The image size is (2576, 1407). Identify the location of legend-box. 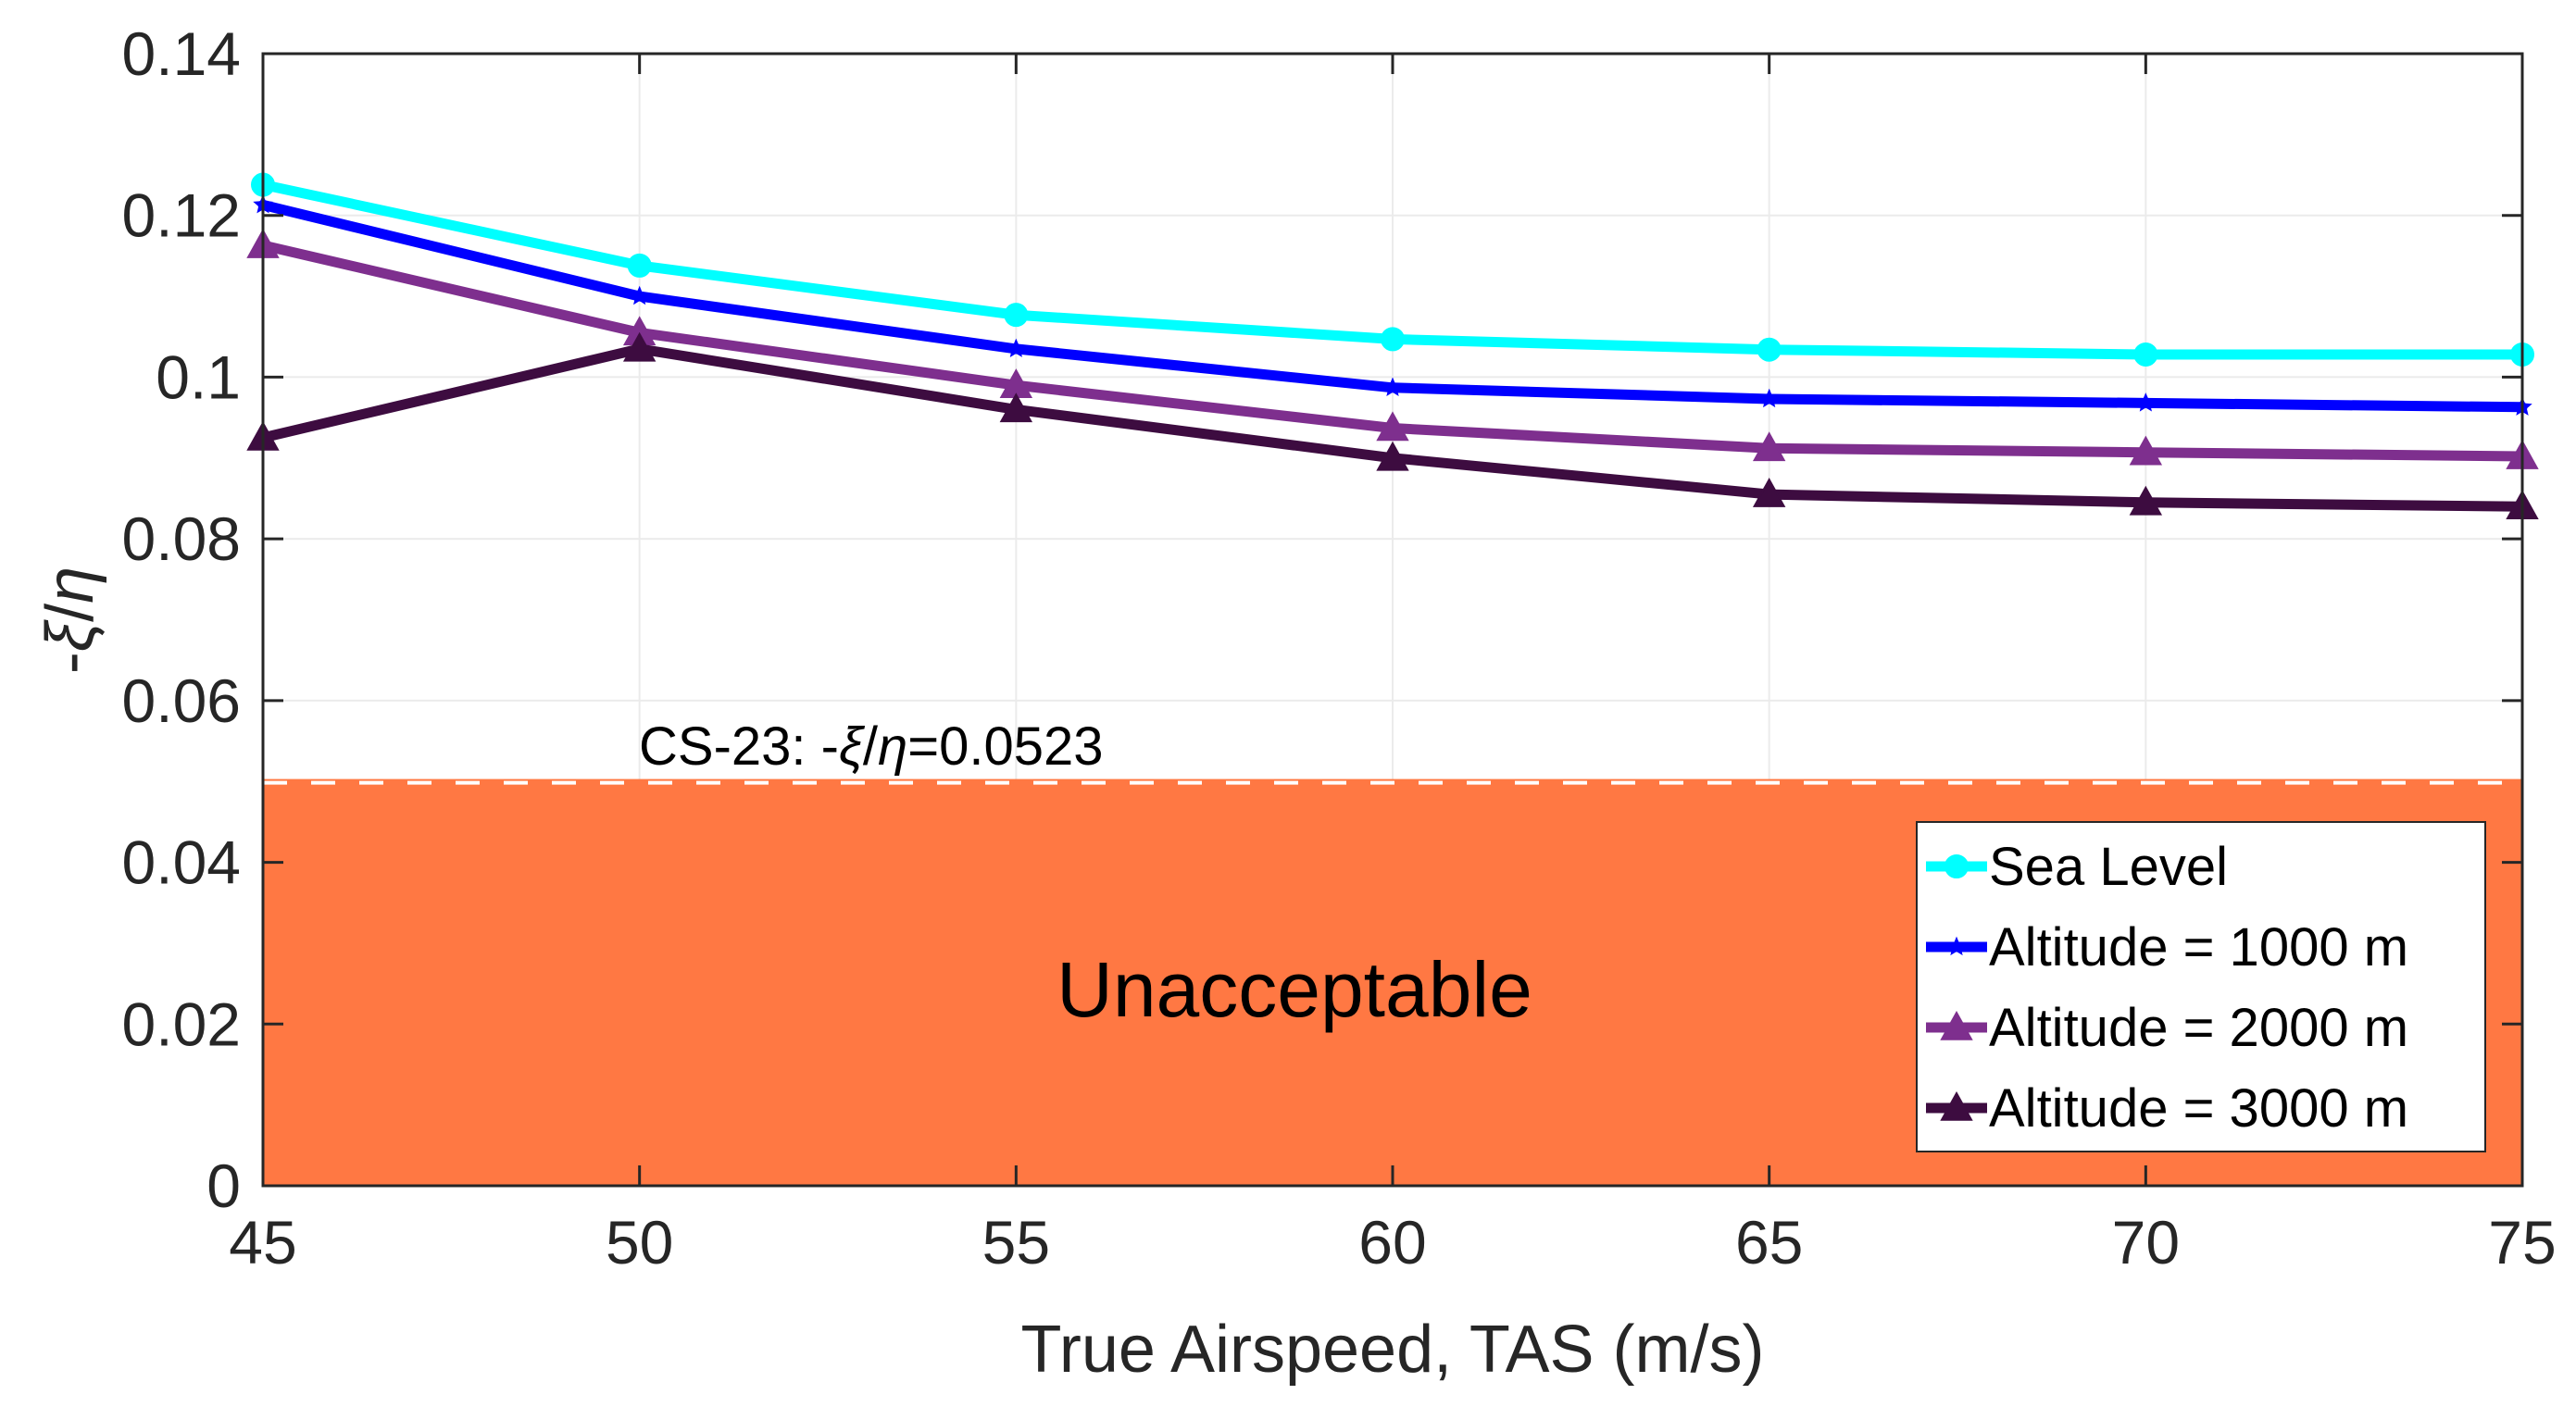
(2201, 987).